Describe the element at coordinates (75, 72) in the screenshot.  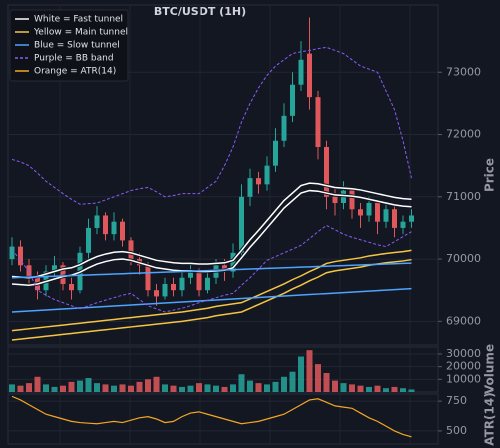
I see `legend-label: Orange = ATR(14)` at that location.